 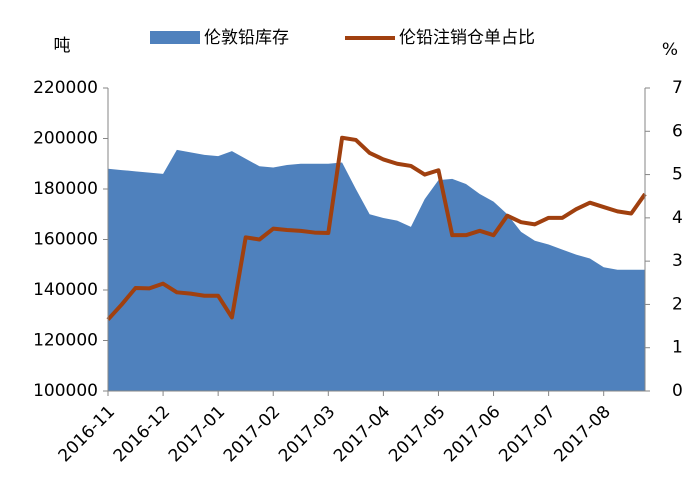 I want to click on y2-tick-label: 70, so click(x=677, y=88).